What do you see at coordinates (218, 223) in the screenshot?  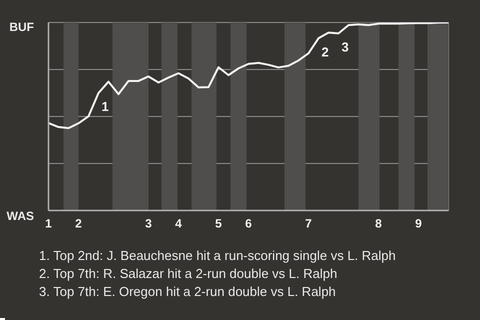 I see `x-tick-label: 5` at bounding box center [218, 223].